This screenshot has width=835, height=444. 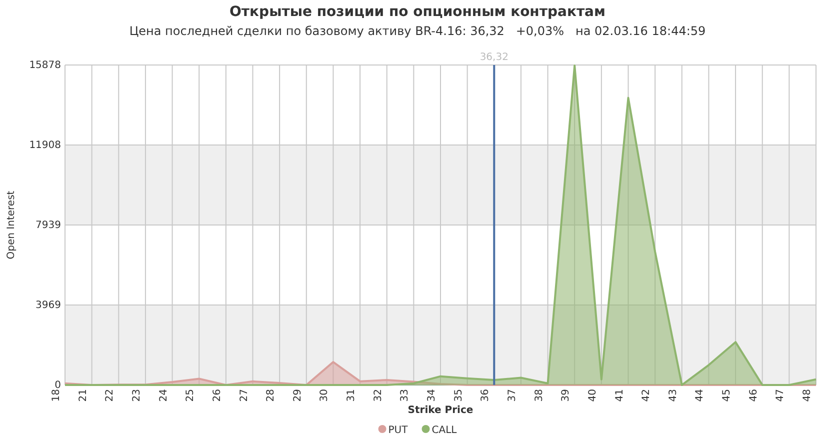 What do you see at coordinates (512, 395) in the screenshot?
I see `x-tick-label: 37` at bounding box center [512, 395].